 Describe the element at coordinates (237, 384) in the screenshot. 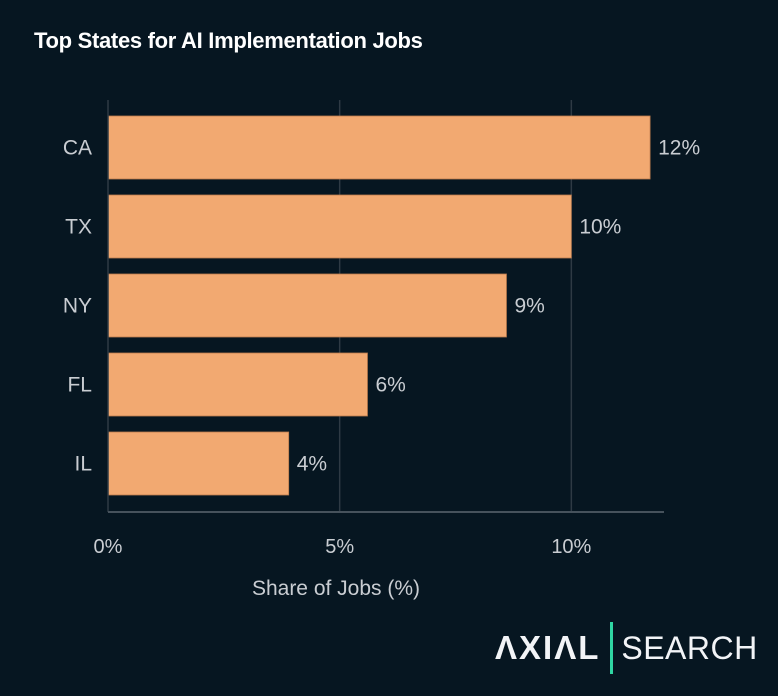

I see `bar-fl` at that location.